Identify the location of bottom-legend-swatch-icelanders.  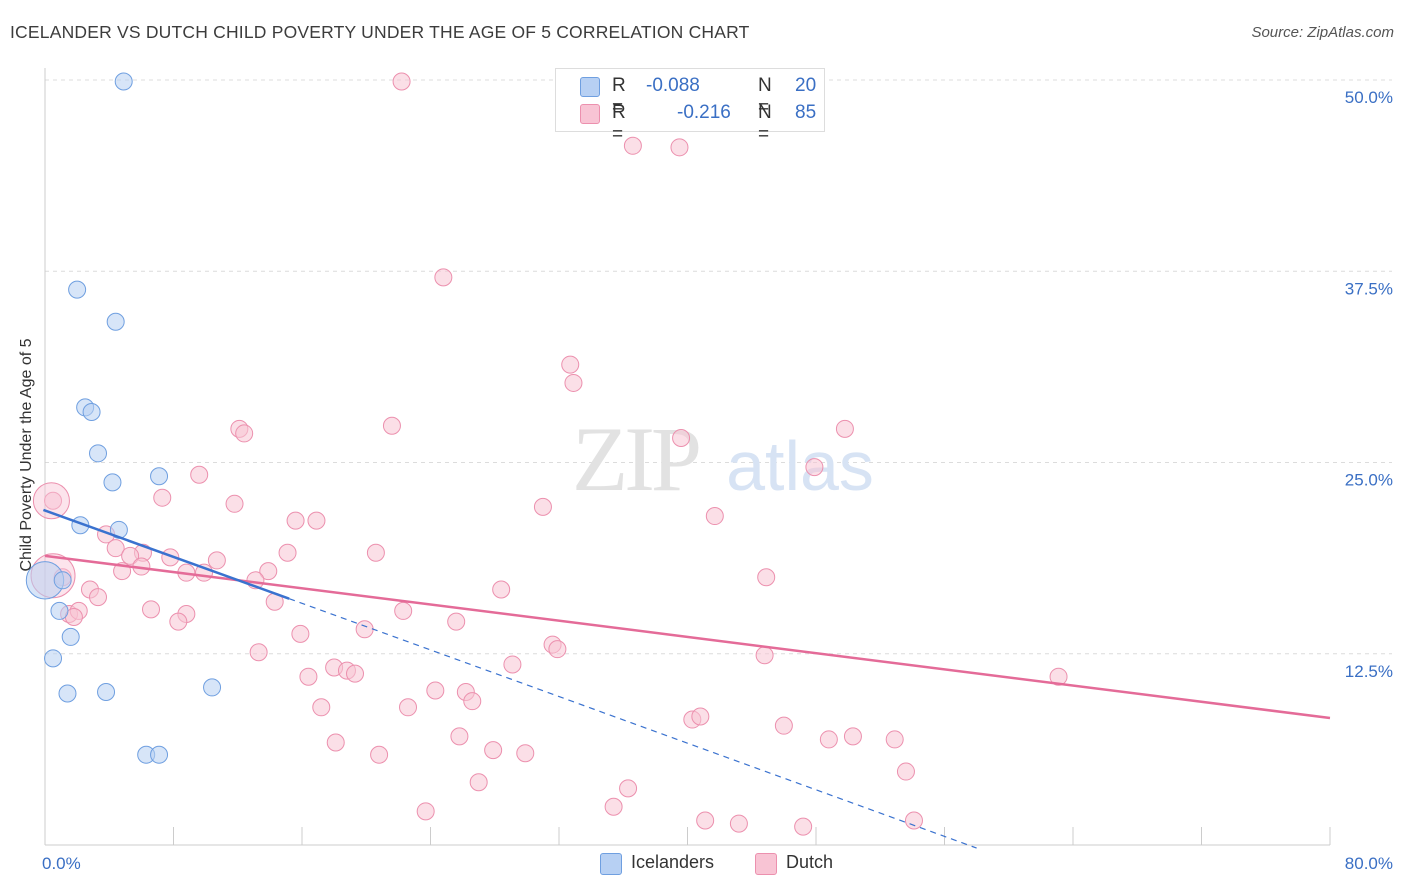
(611, 864).